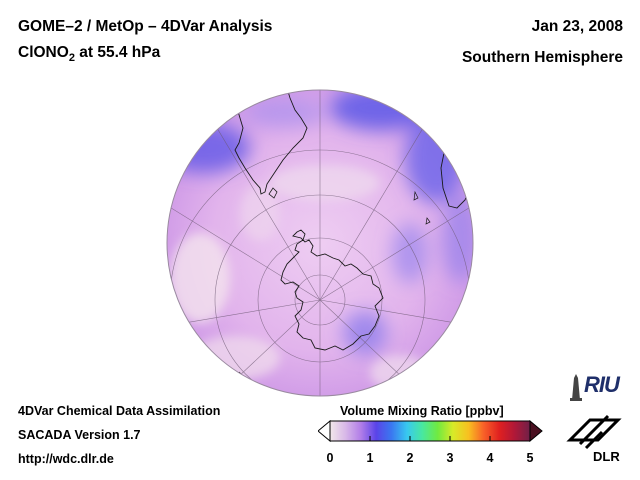 The width and height of the screenshot is (640, 480). I want to click on footer-version: SACADA Version 1.7, so click(79, 435).